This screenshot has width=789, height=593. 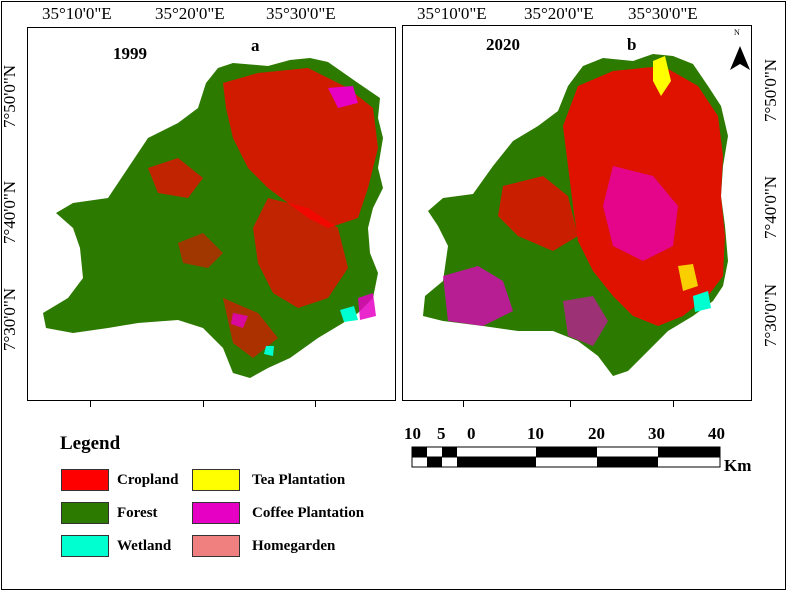 I want to click on scale-number-10-left: 10, so click(x=412, y=433).